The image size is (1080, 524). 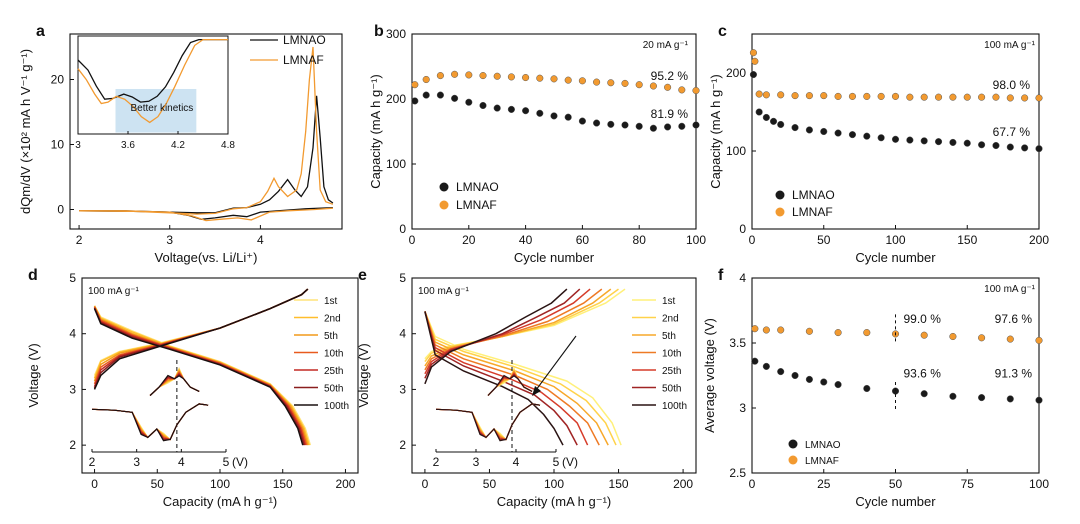 What do you see at coordinates (58, 80) in the screenshot?
I see `y-tick-label: 20` at bounding box center [58, 80].